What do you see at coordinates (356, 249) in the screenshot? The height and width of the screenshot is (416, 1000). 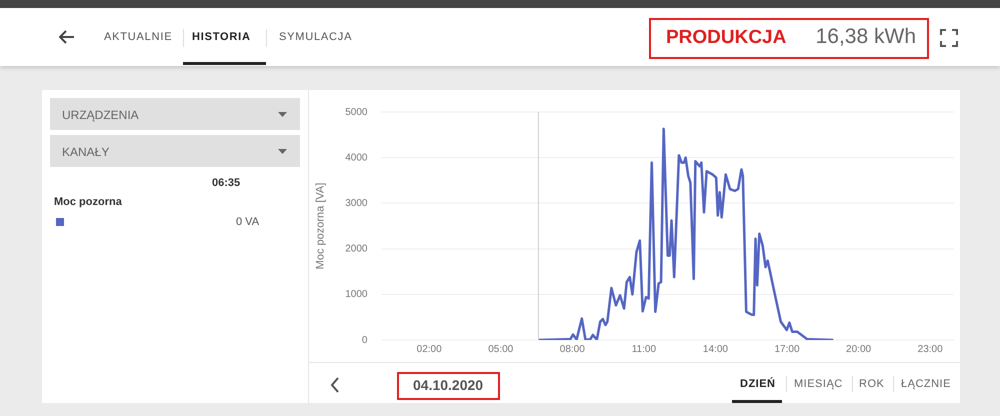 I see `y-tick-label: 2000` at bounding box center [356, 249].